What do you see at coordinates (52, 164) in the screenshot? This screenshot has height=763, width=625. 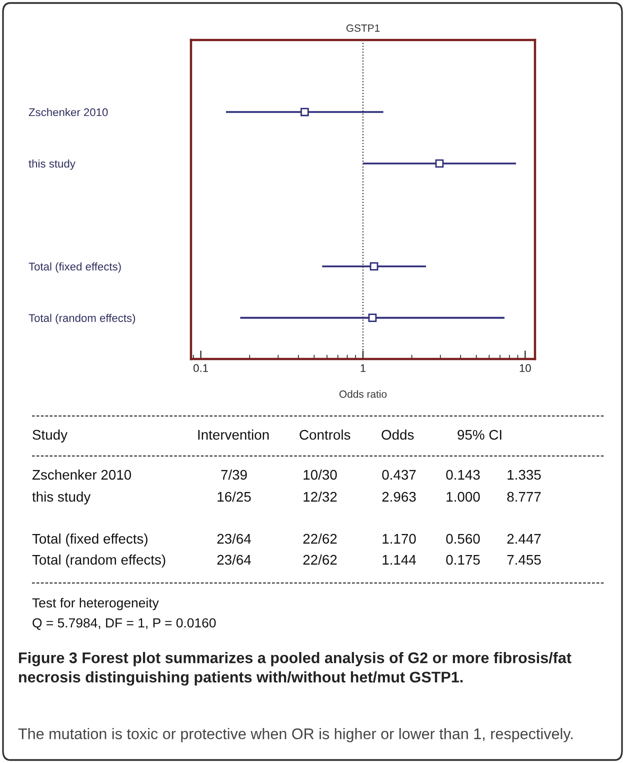 I see `y-tick-label: this study` at bounding box center [52, 164].